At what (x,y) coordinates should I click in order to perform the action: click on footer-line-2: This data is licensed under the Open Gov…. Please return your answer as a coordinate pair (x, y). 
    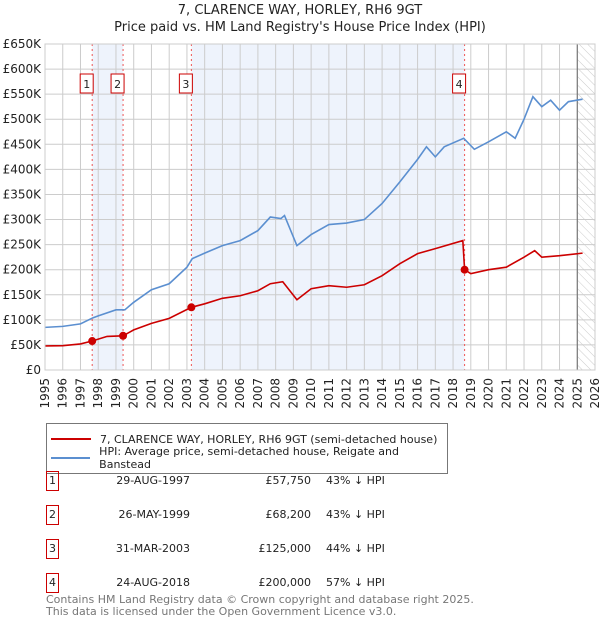
    Looking at the image, I should click on (221, 611).